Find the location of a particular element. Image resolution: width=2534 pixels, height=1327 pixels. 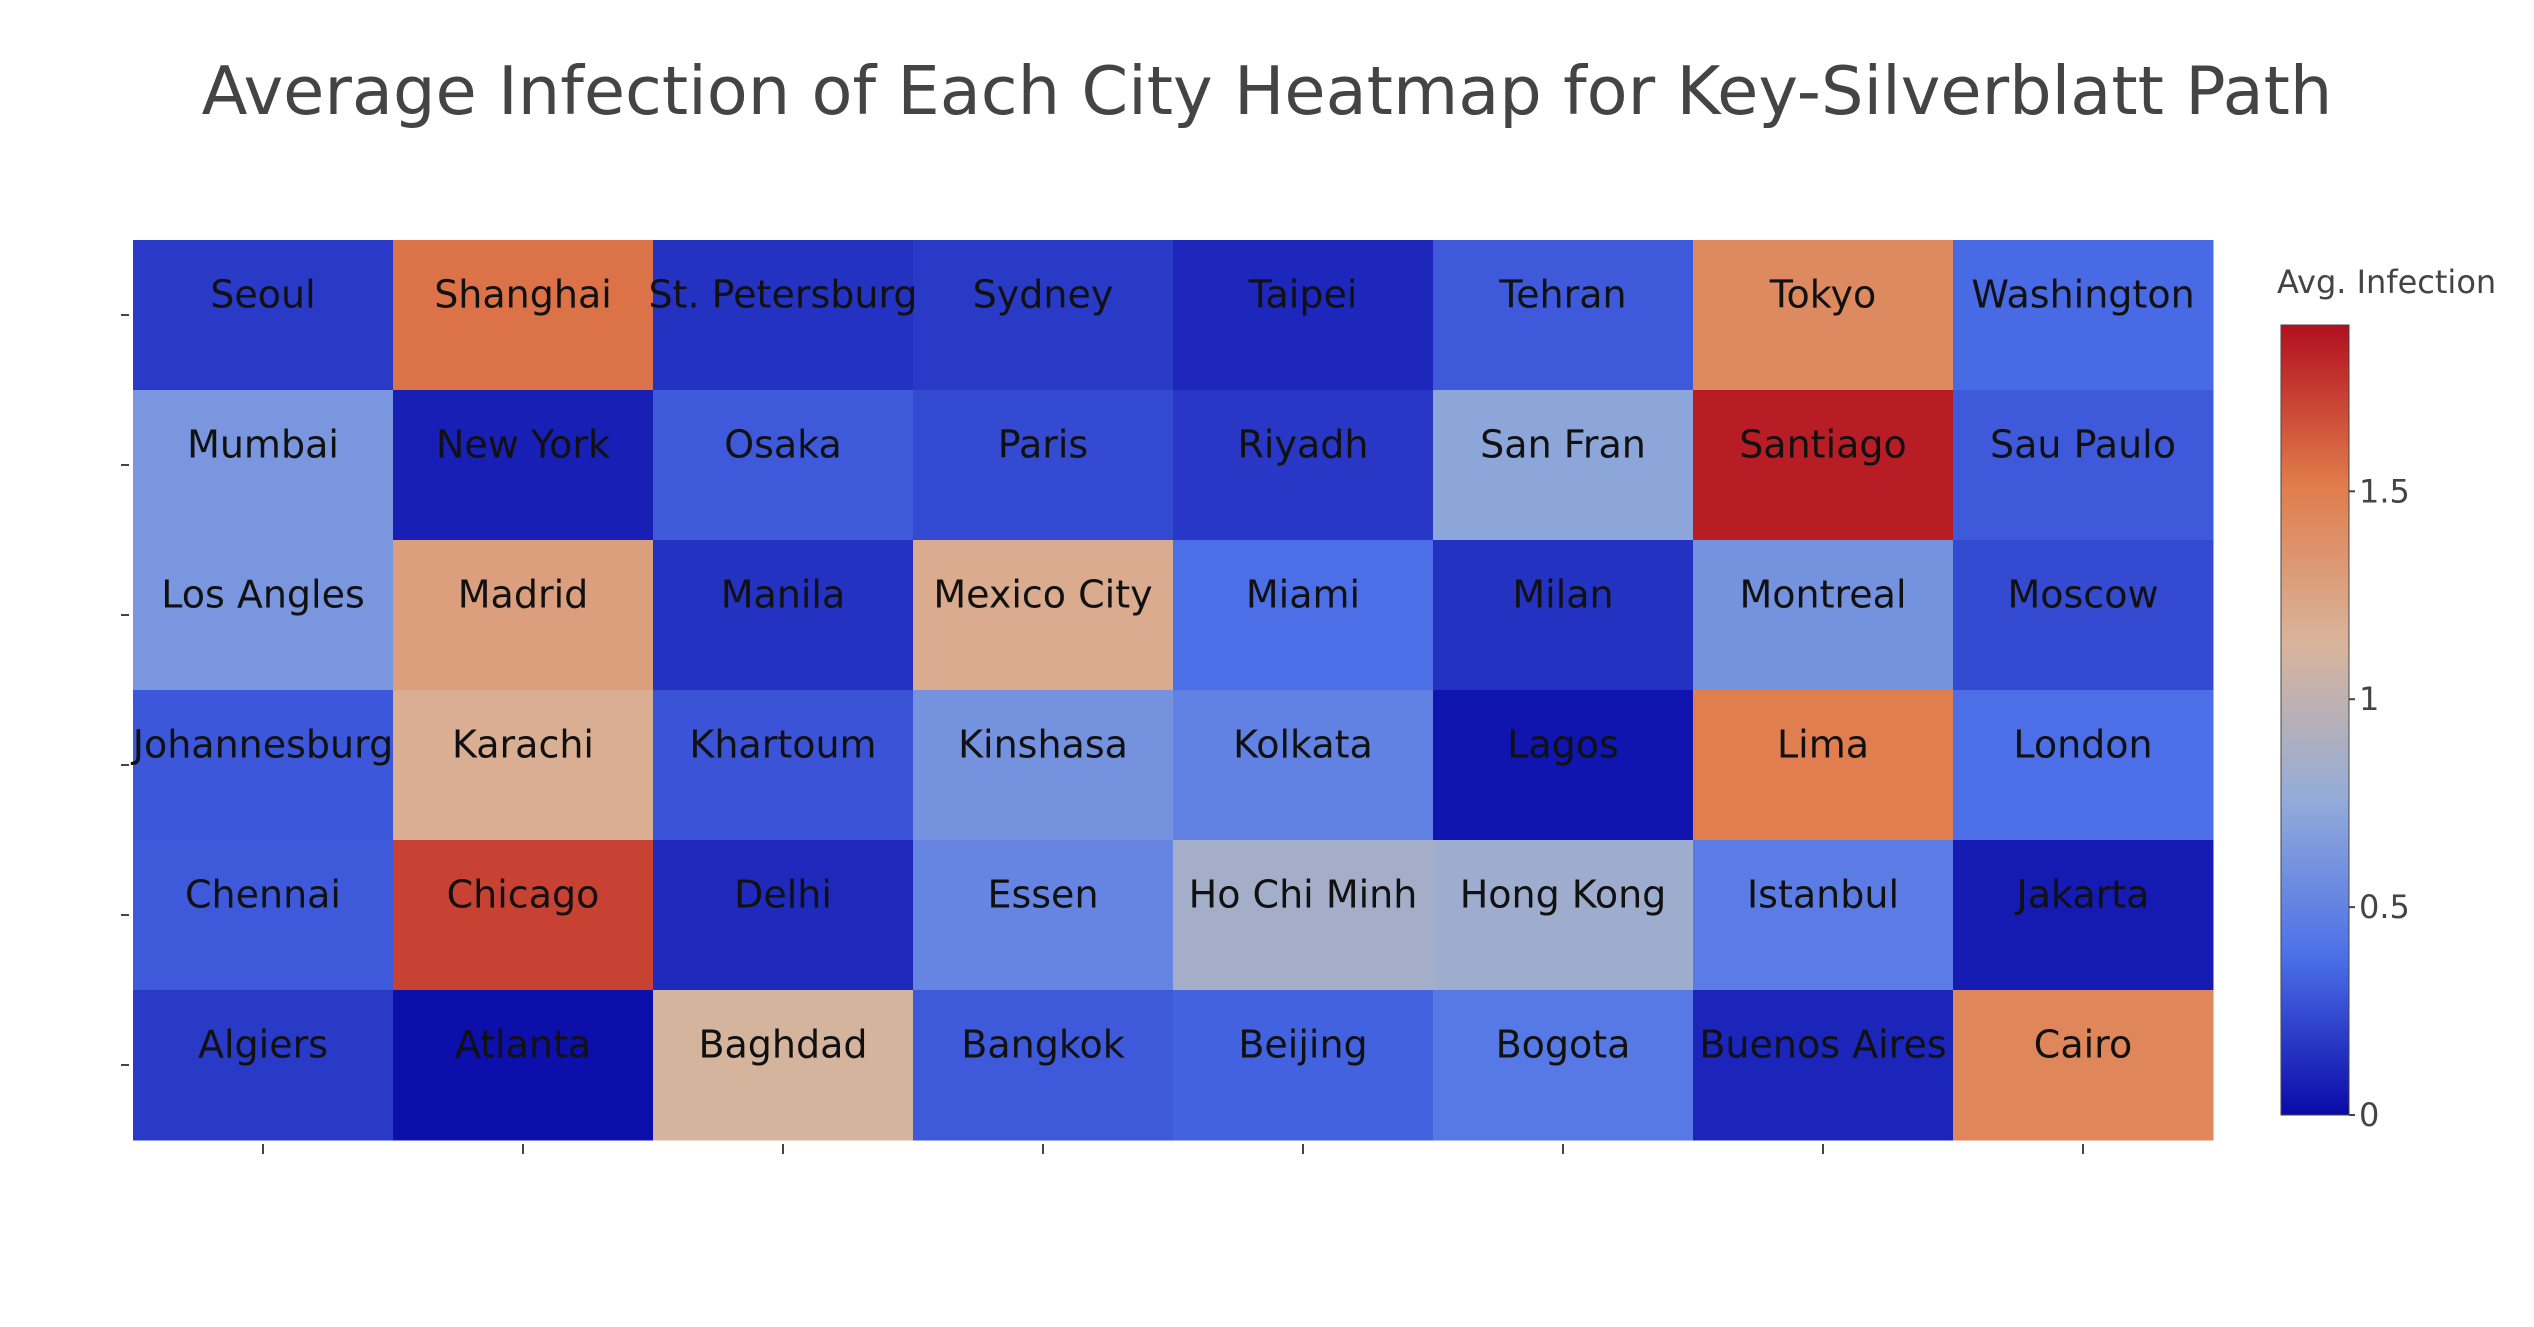

city-label: Beijing is located at coordinates (1302, 1045).